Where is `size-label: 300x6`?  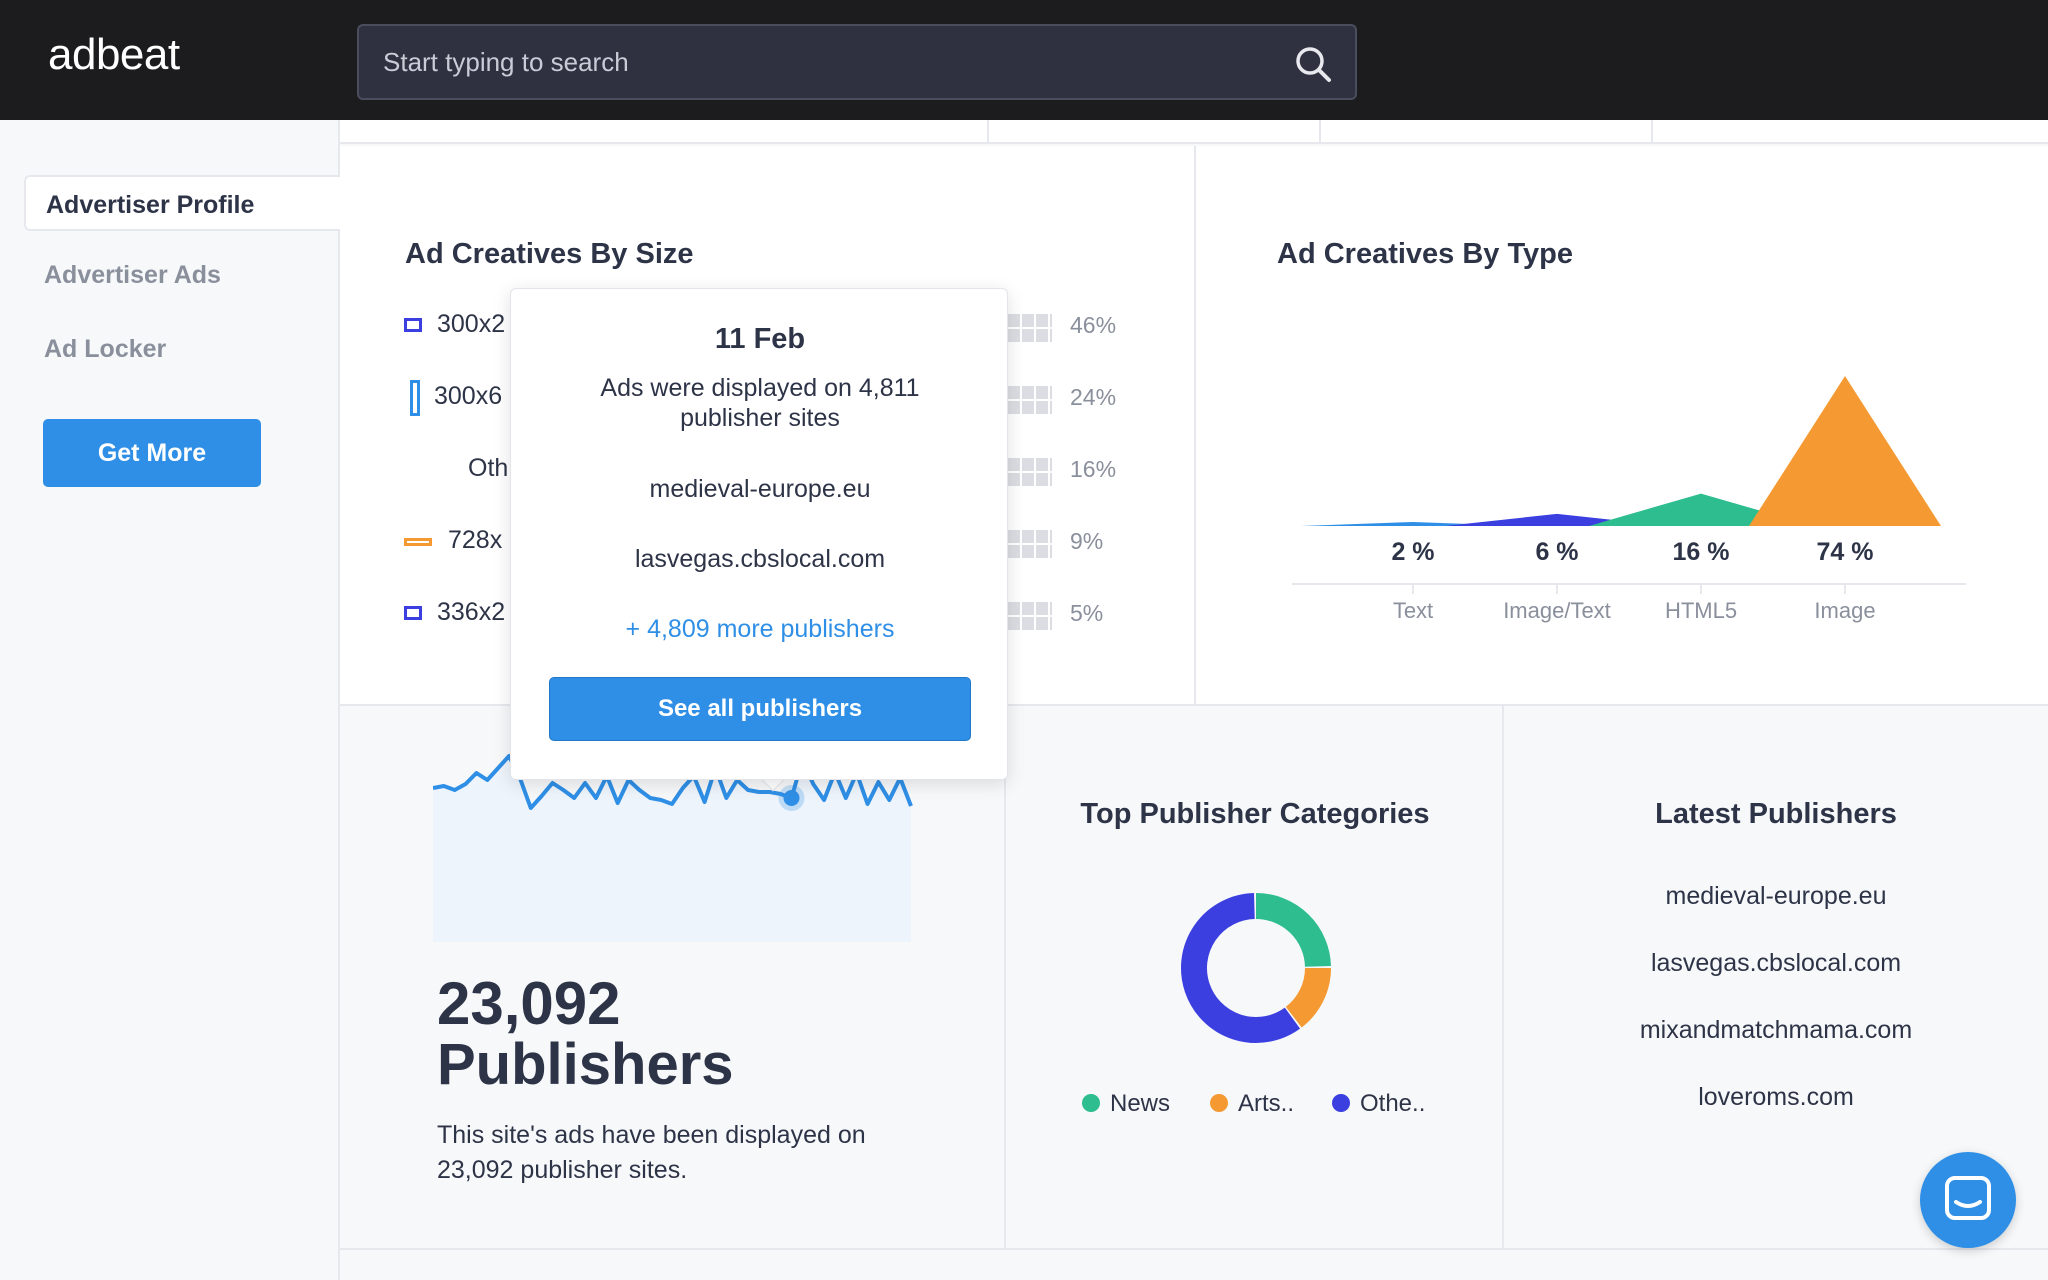 size-label: 300x6 is located at coordinates (468, 396).